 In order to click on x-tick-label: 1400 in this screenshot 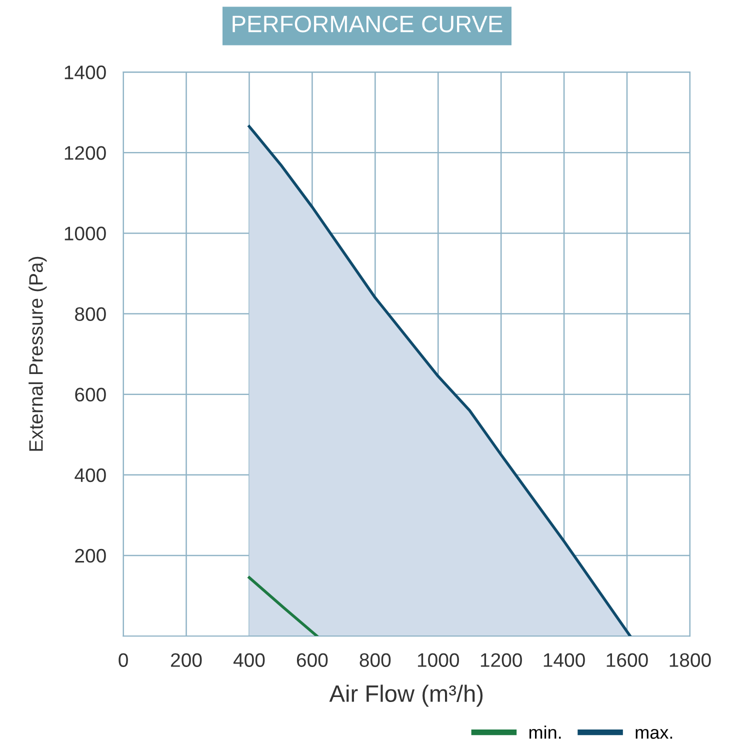, I will do `click(564, 660)`.